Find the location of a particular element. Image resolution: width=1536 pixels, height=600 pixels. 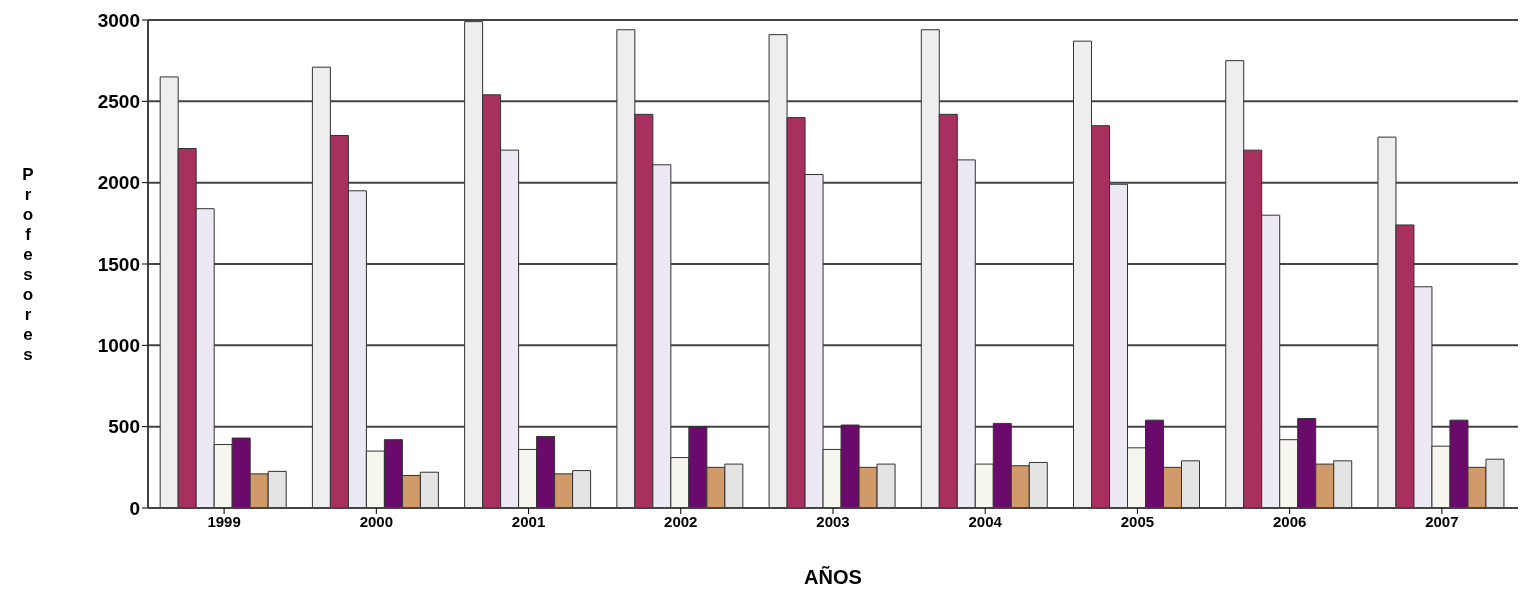

text: Profesores is located at coordinates (28, 264).